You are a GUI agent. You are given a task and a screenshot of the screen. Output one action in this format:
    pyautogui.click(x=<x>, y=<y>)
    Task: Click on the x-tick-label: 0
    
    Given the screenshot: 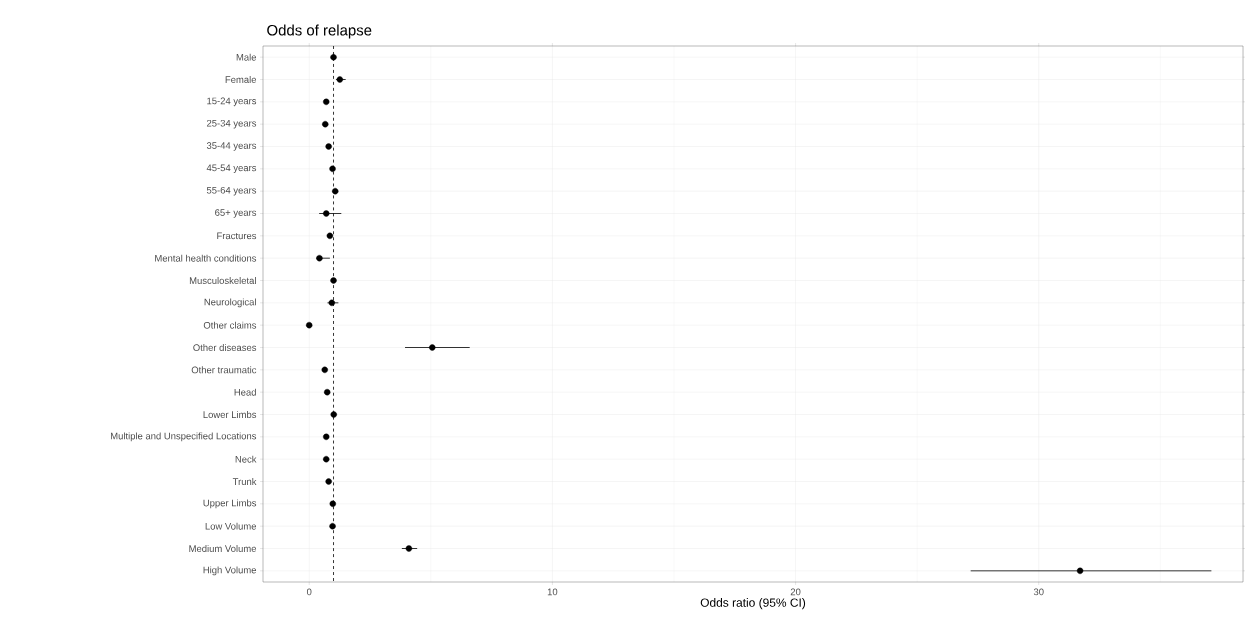 What is the action you would take?
    pyautogui.click(x=309, y=592)
    